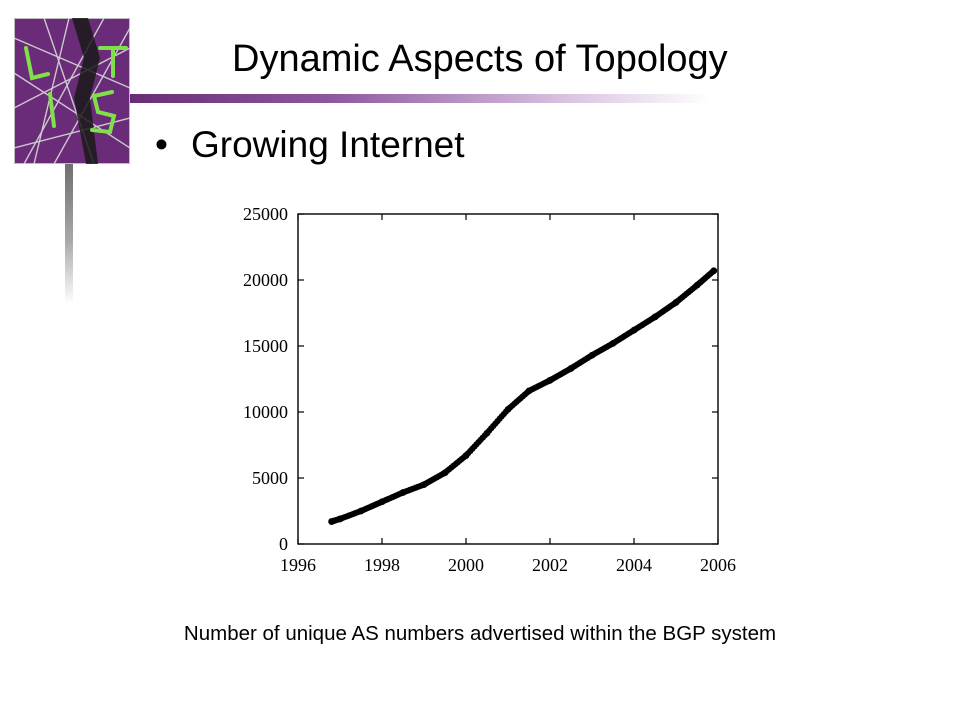 Image resolution: width=960 pixels, height=720 pixels. I want to click on x-tick-label: 2002, so click(550, 565).